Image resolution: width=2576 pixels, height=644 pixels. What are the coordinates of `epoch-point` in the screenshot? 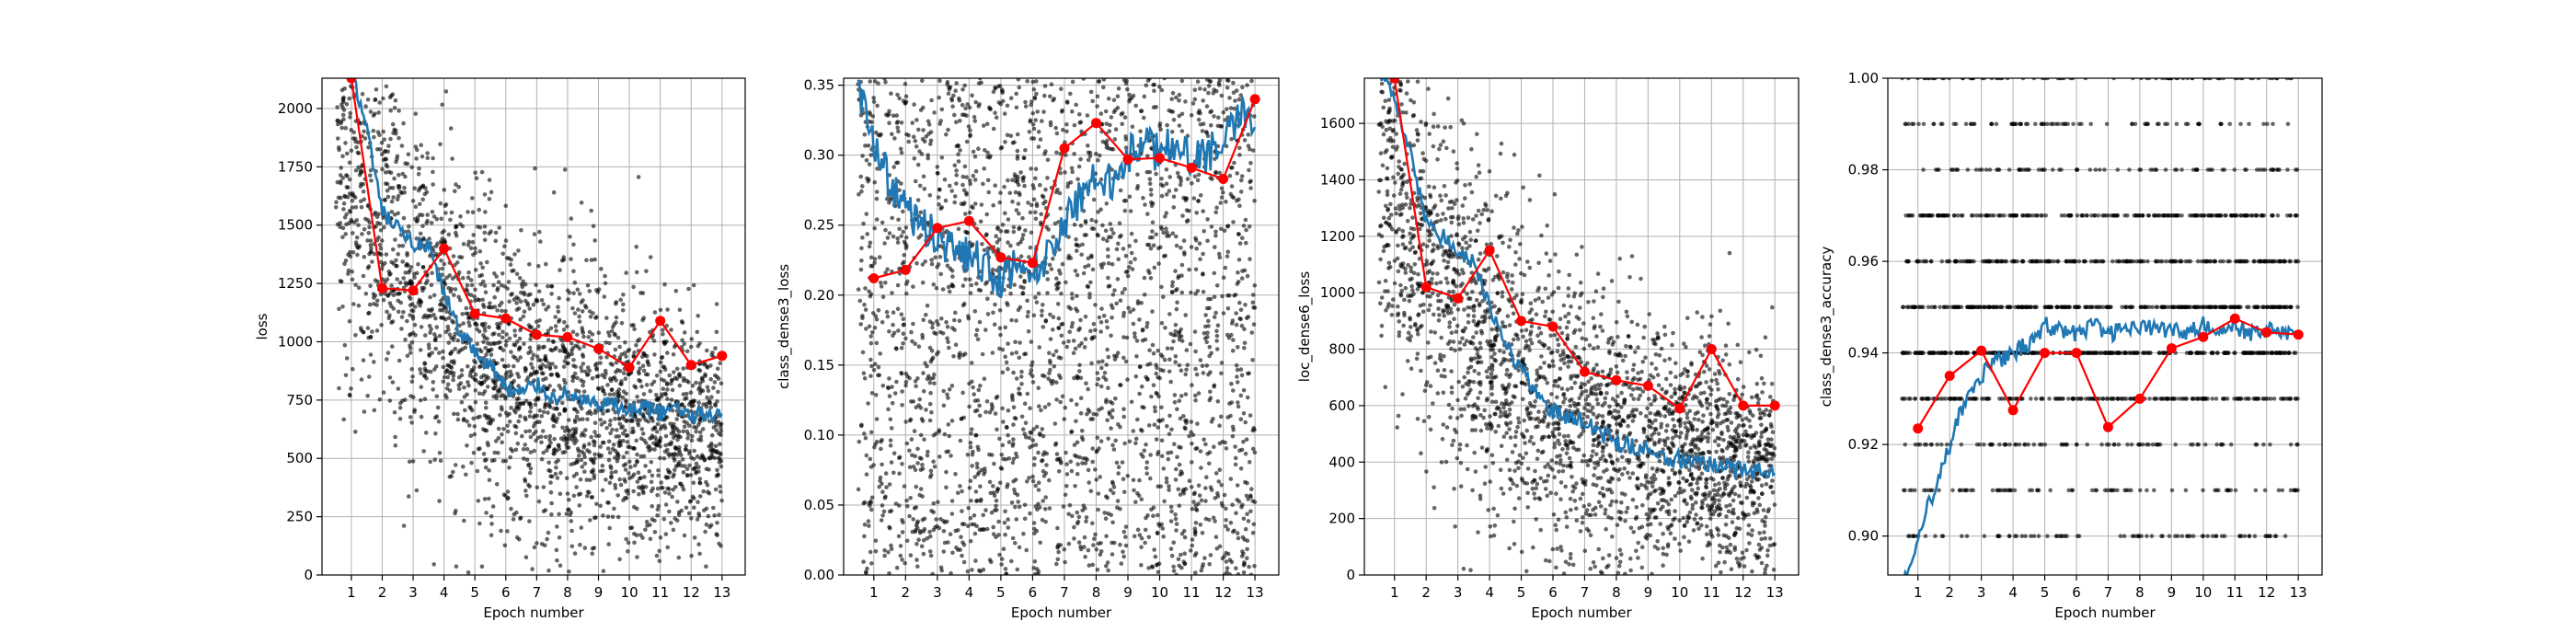 It's located at (351, 81).